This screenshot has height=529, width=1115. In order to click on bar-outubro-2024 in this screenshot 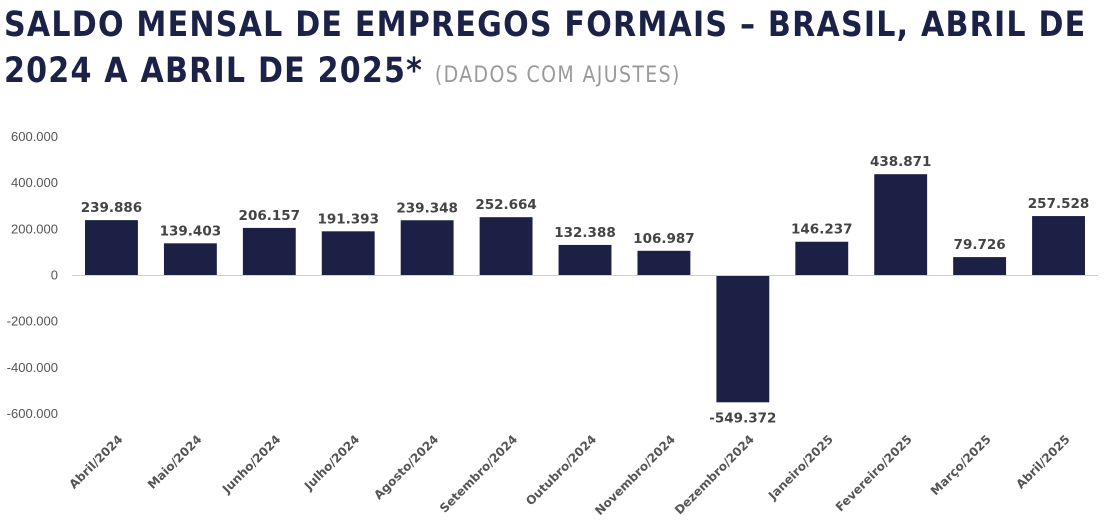, I will do `click(585, 260)`.